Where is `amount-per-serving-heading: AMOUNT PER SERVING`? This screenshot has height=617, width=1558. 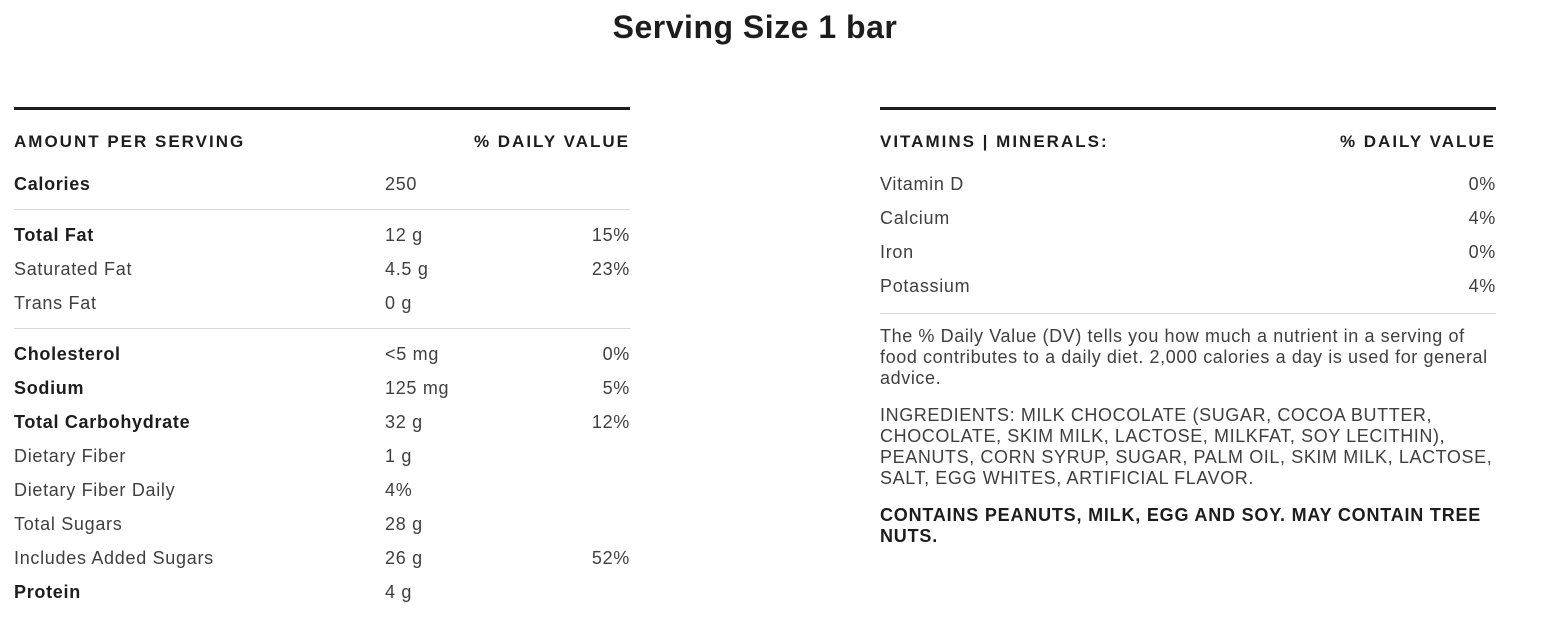
amount-per-serving-heading: AMOUNT PER SERVING is located at coordinates (130, 141).